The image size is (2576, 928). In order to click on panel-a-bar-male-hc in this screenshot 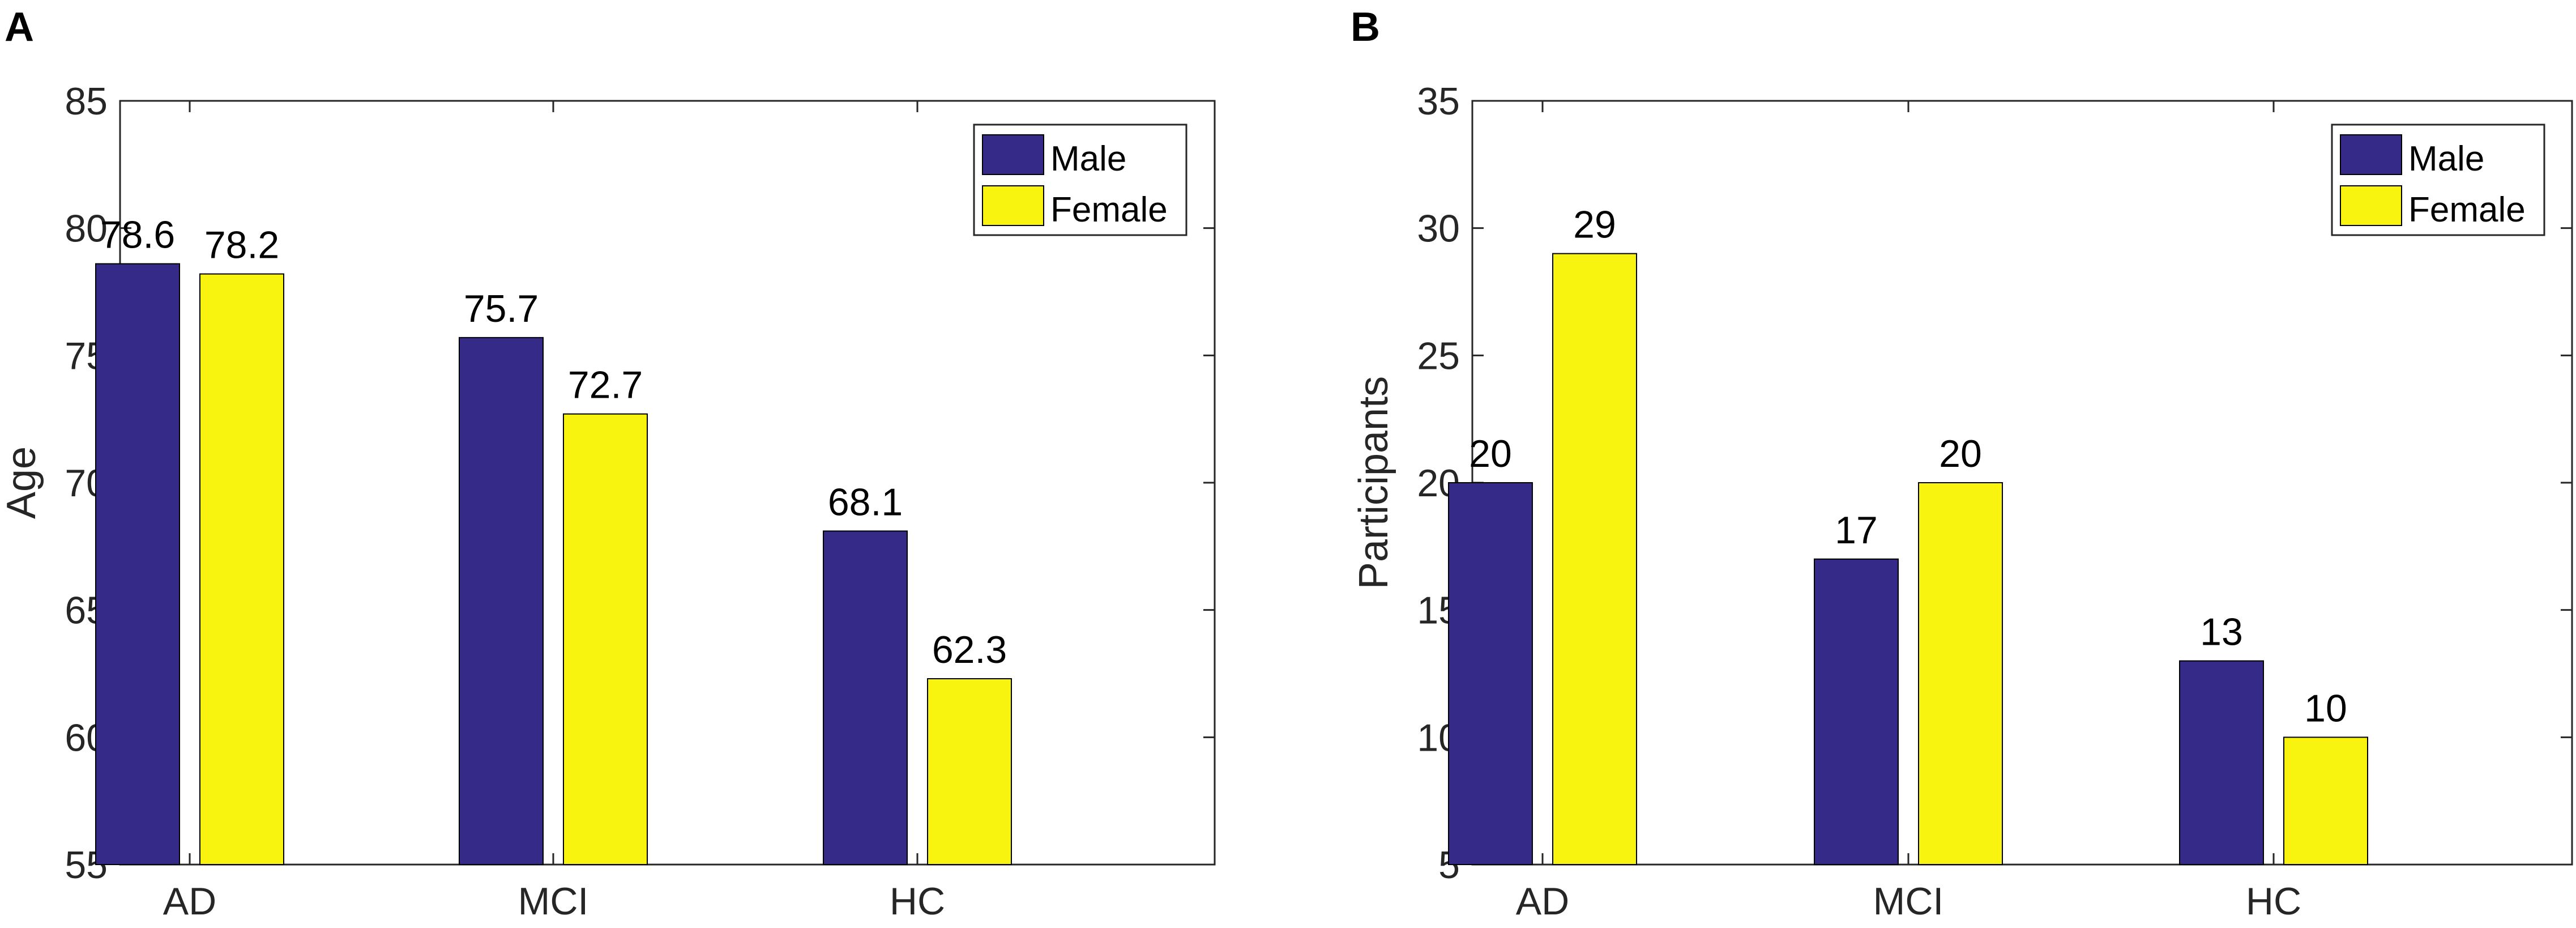, I will do `click(865, 697)`.